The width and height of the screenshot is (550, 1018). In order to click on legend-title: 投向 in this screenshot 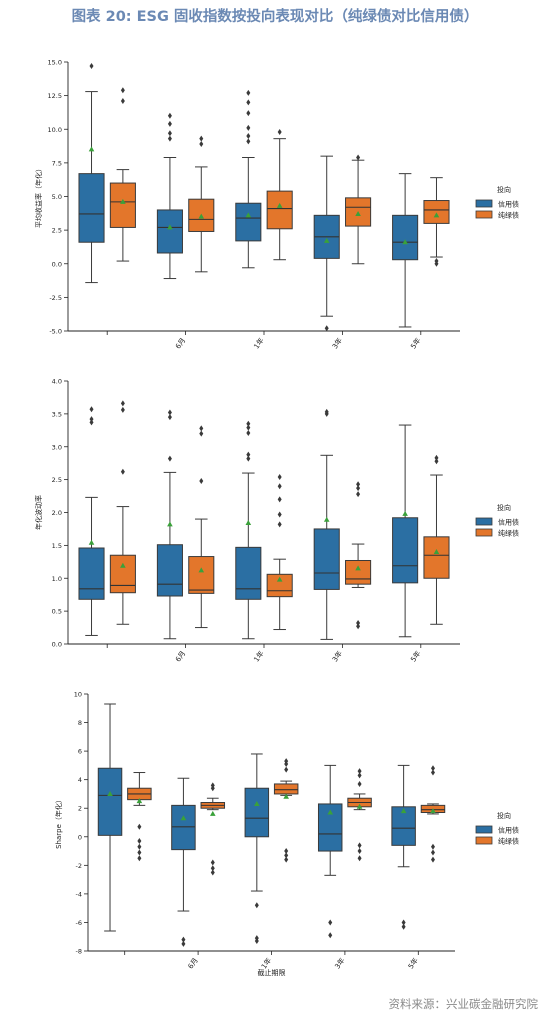, I will do `click(504, 507)`.